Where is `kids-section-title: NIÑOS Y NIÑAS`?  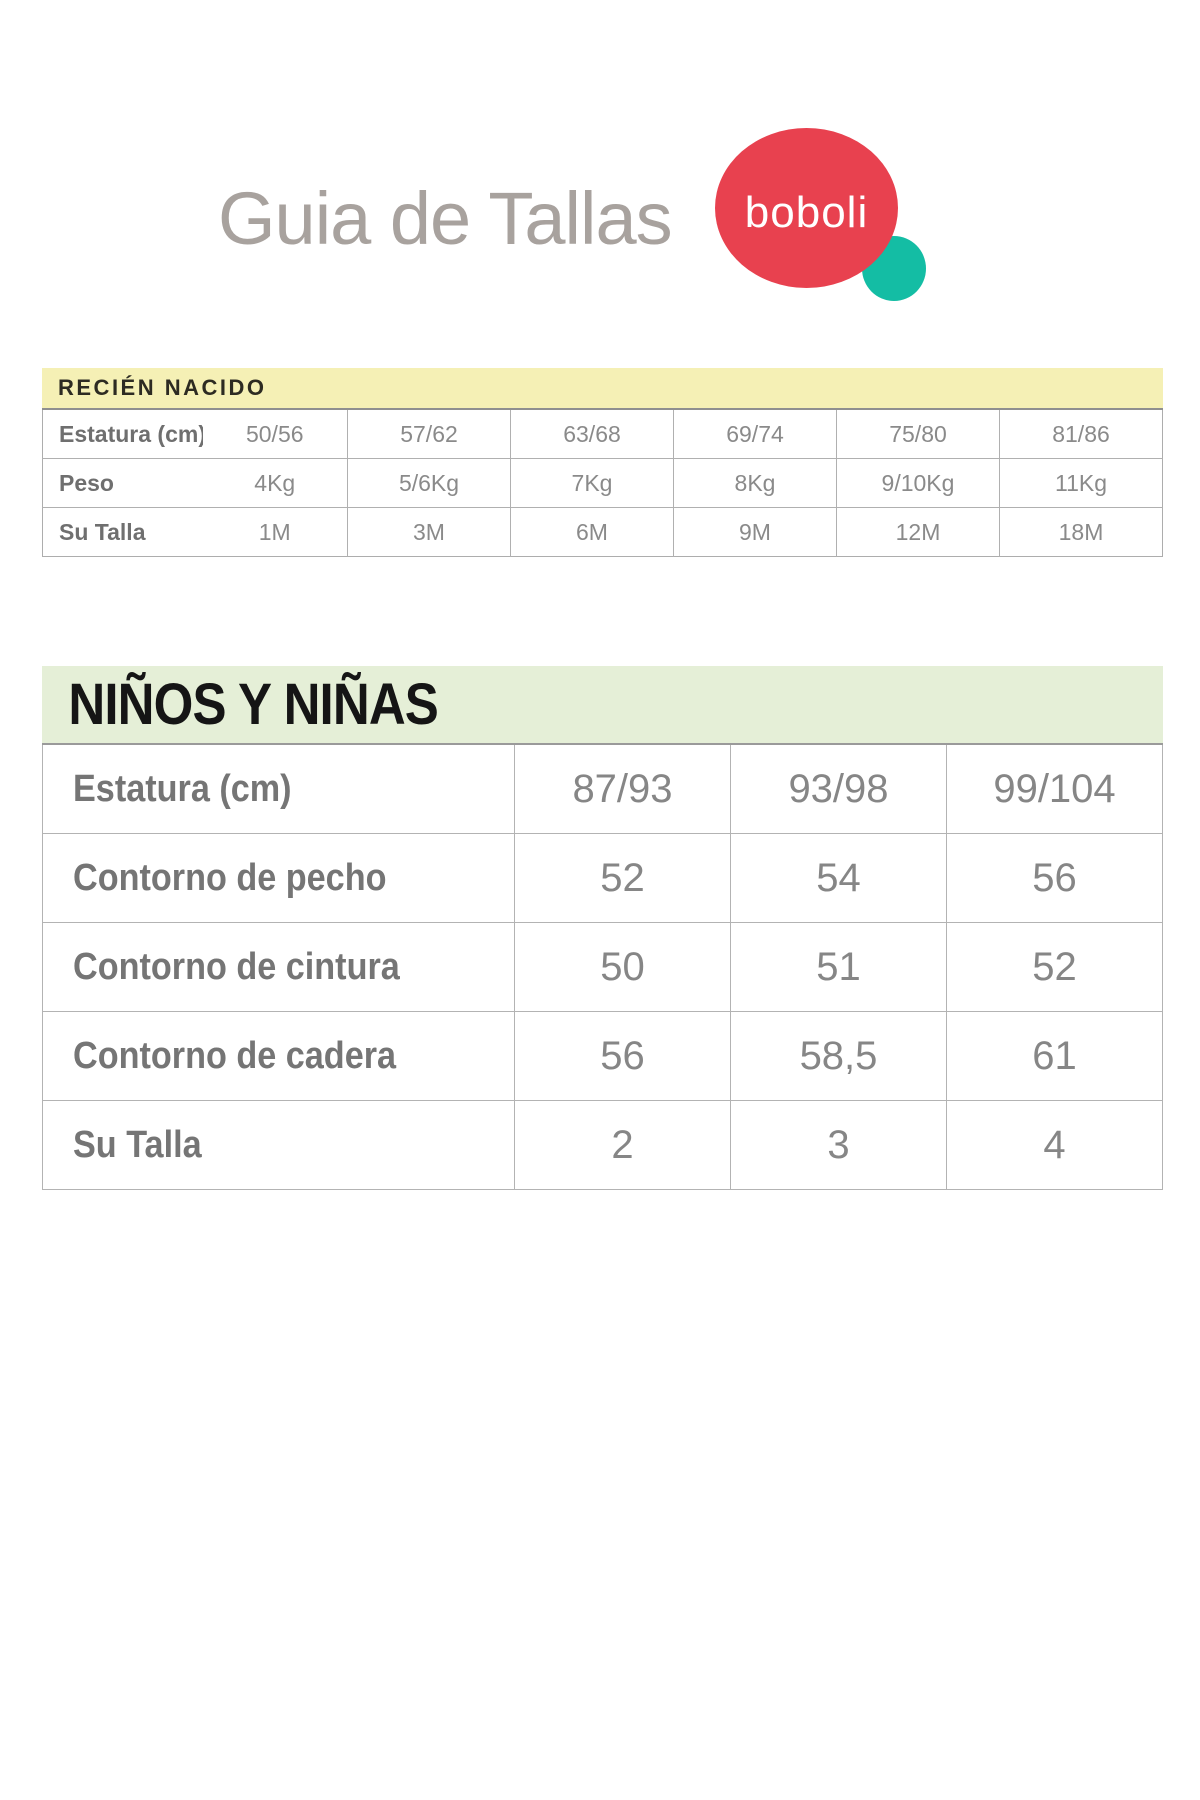 kids-section-title: NIÑOS Y NIÑAS is located at coordinates (253, 704).